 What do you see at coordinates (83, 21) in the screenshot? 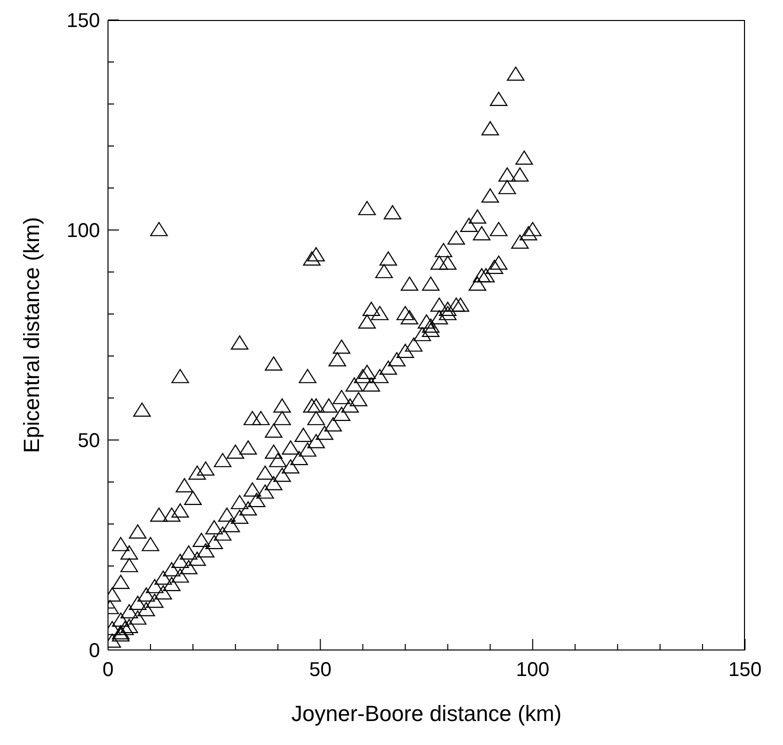
I see `y-tick-label: 150` at bounding box center [83, 21].